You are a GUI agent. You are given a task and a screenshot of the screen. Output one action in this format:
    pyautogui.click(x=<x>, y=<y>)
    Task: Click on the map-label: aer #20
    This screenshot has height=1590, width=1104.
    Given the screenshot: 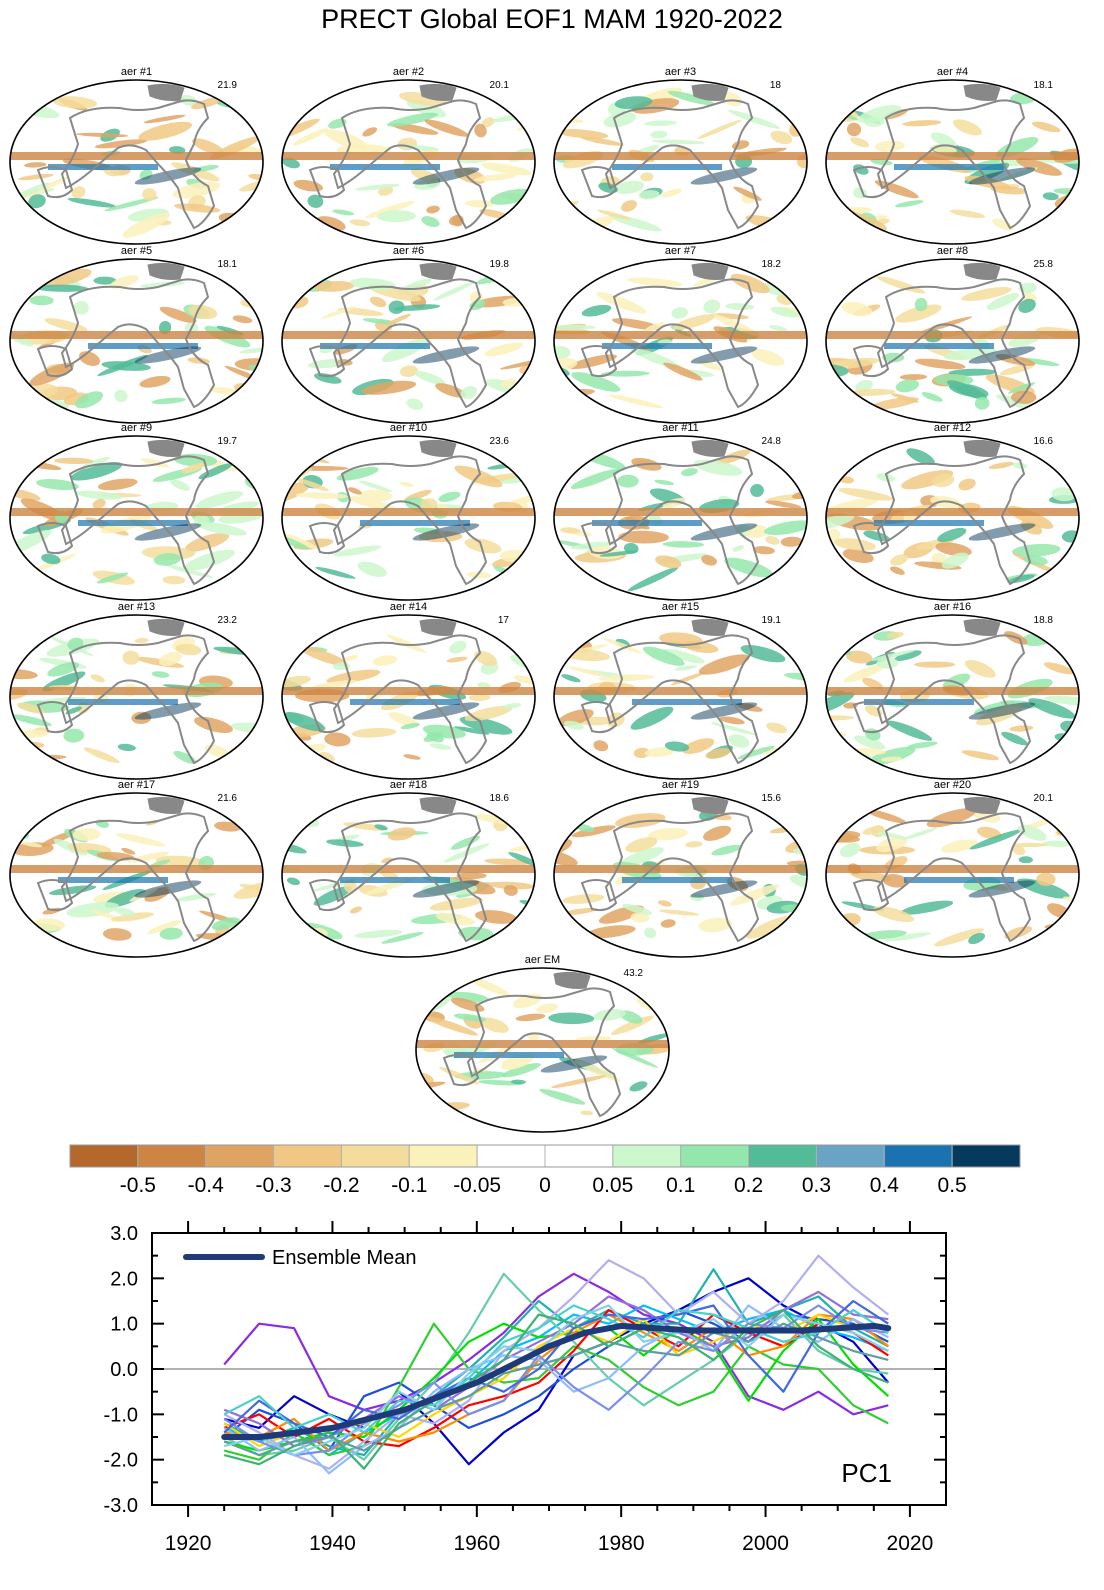 What is the action you would take?
    pyautogui.click(x=952, y=785)
    